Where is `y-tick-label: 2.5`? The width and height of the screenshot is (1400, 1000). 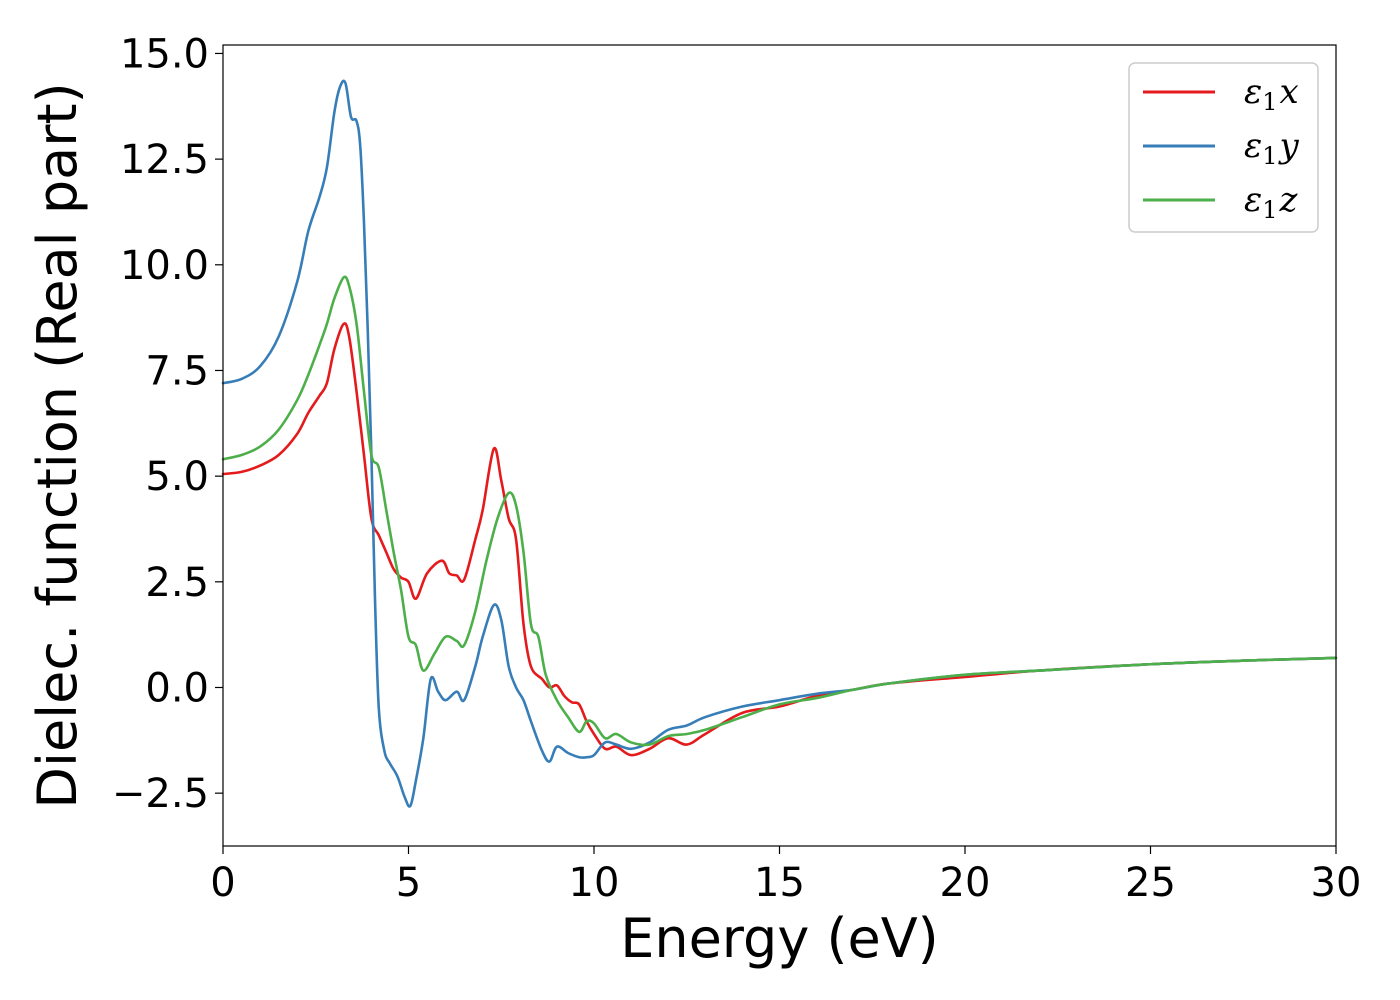
y-tick-label: 2.5 is located at coordinates (177, 583).